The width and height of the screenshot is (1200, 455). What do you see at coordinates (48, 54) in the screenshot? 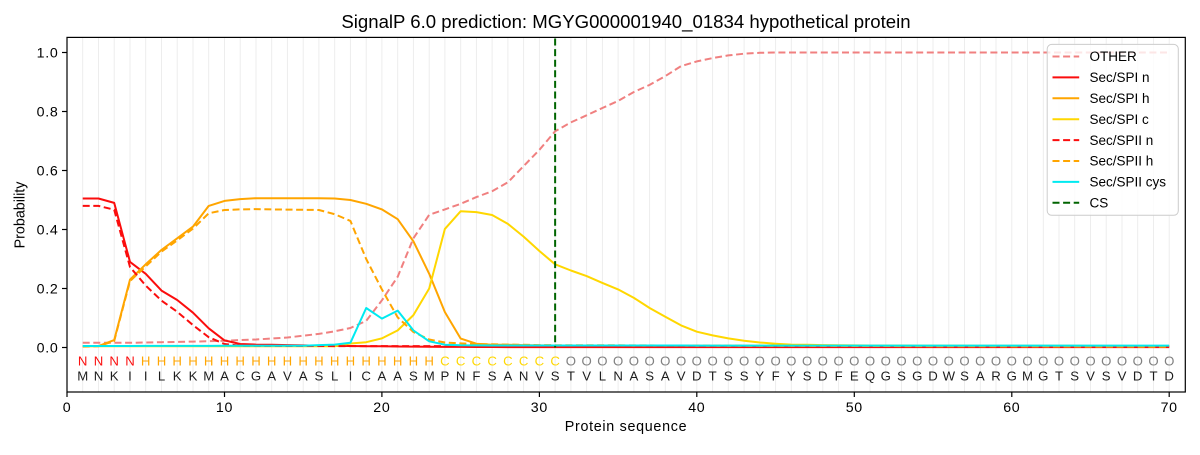
I see `svg-text: 1.0` at bounding box center [48, 54].